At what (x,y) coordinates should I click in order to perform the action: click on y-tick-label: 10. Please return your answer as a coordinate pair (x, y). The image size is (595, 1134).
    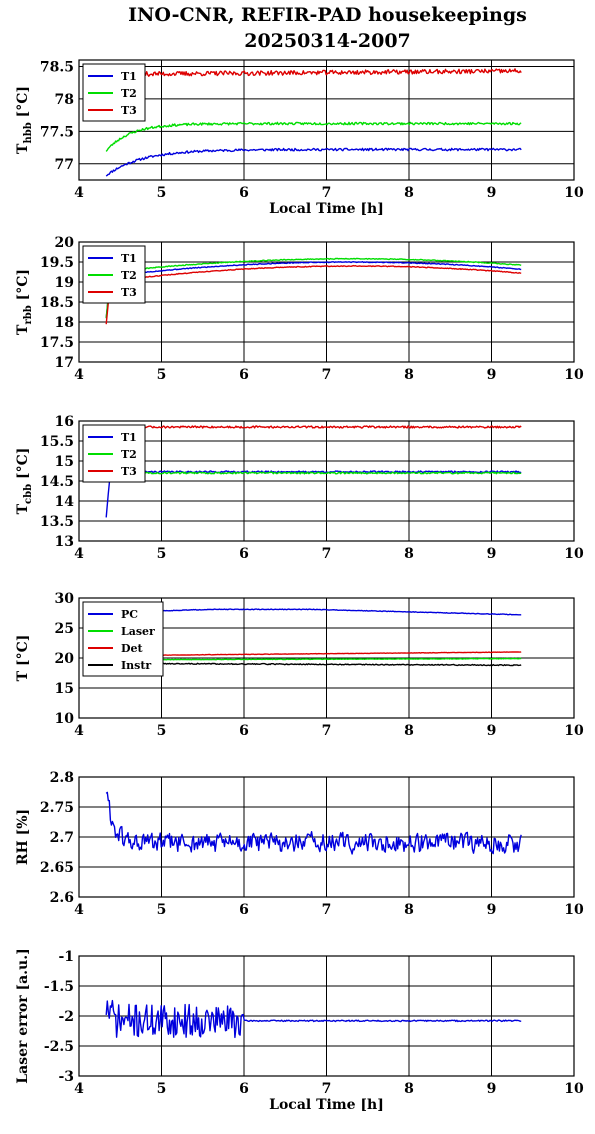
    Looking at the image, I should click on (65, 719).